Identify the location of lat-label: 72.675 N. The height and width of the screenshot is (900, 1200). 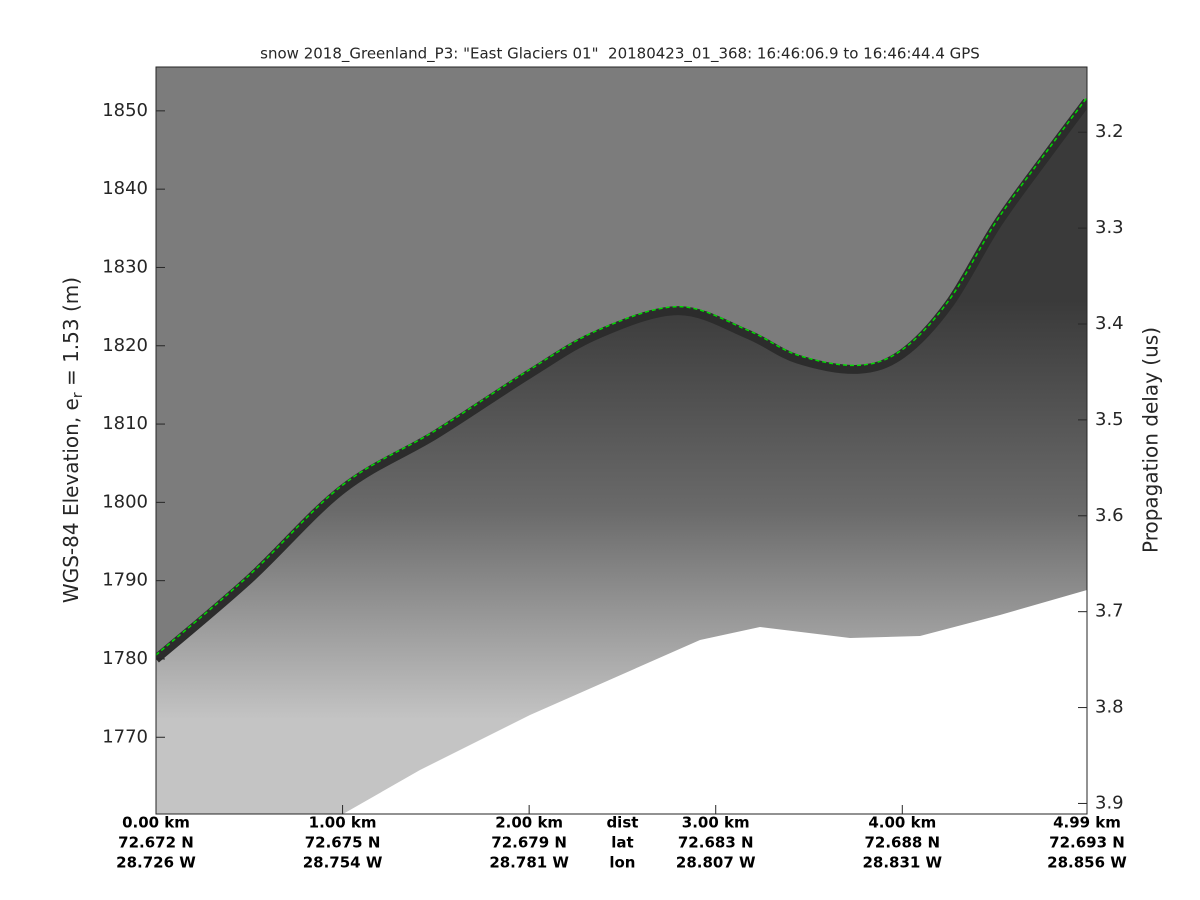
(343, 843).